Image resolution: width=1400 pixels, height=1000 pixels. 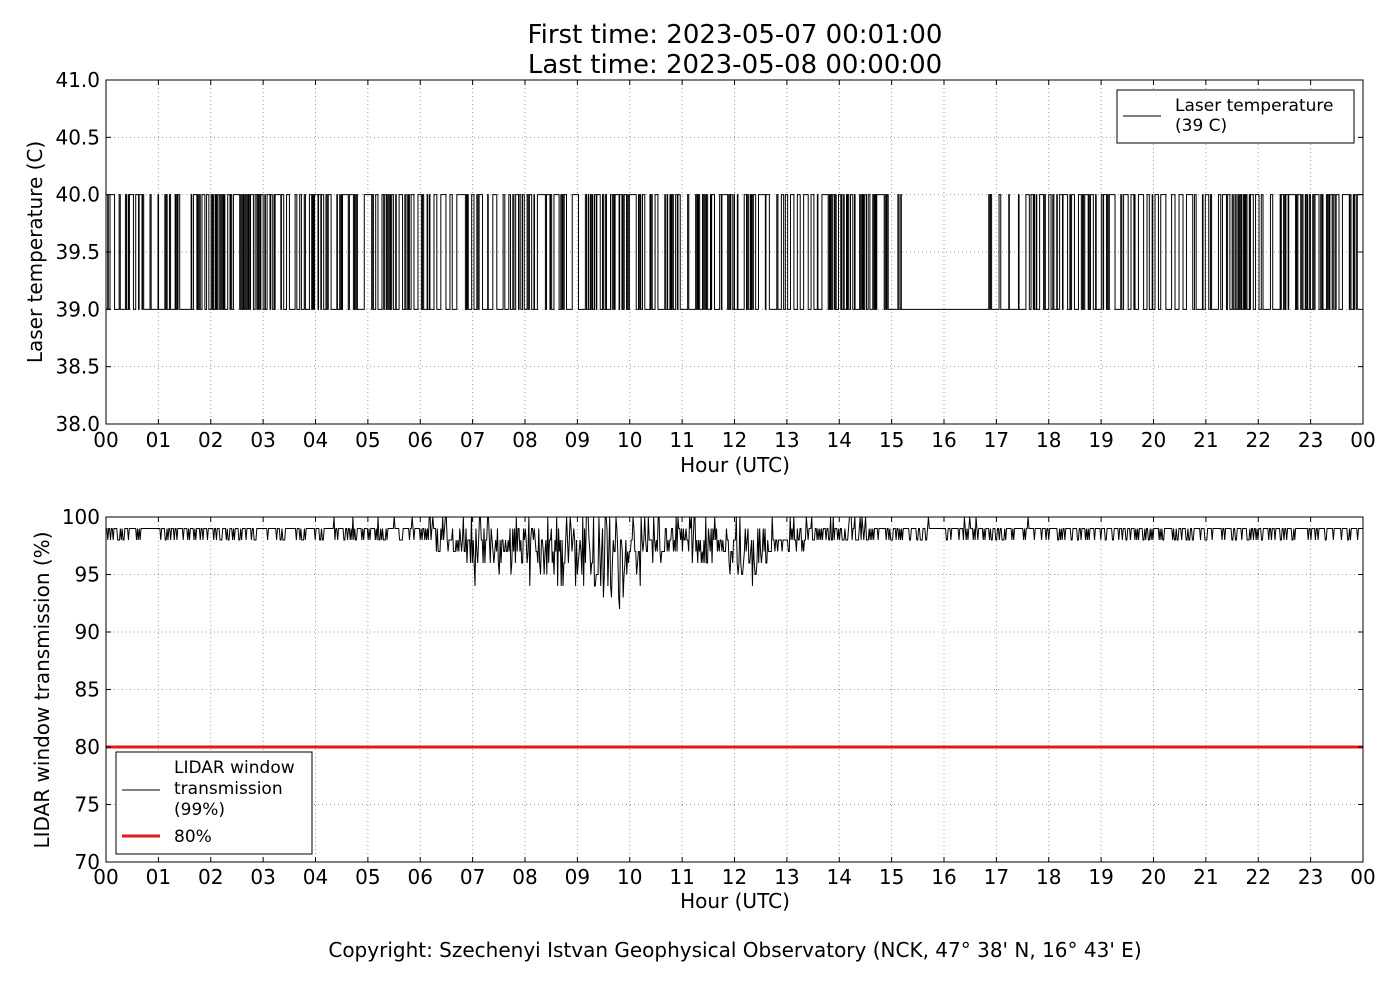 What do you see at coordinates (87, 862) in the screenshot?
I see `y-tick-label: 70` at bounding box center [87, 862].